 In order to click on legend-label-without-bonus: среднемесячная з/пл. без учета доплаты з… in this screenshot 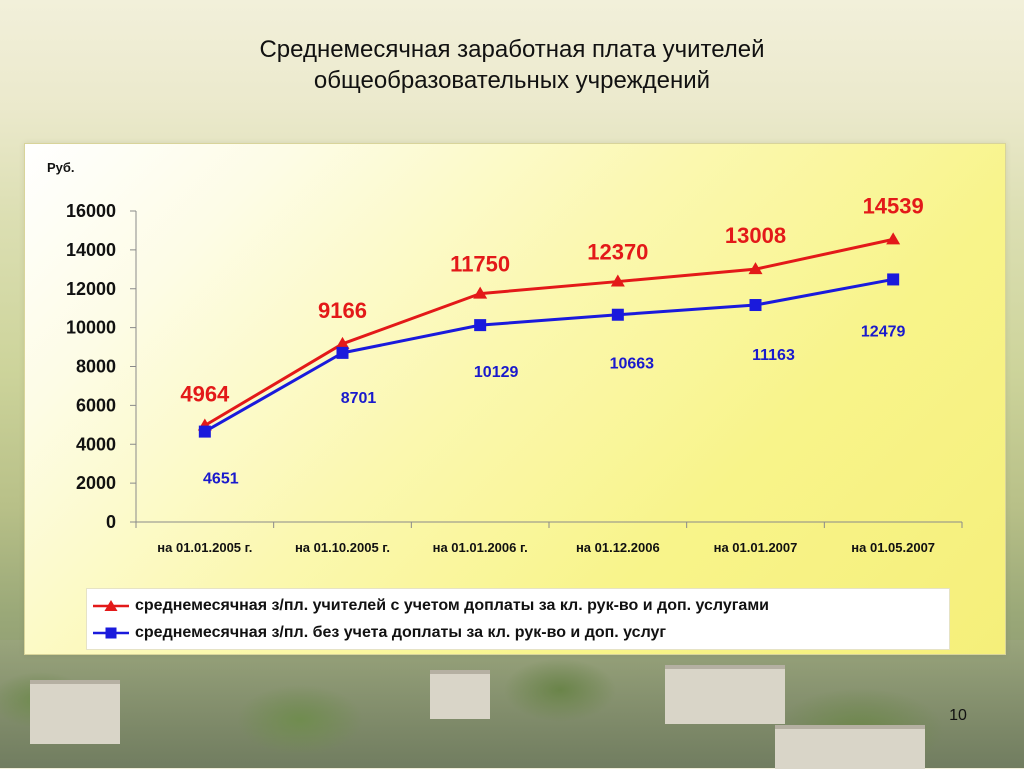, I will do `click(401, 632)`.